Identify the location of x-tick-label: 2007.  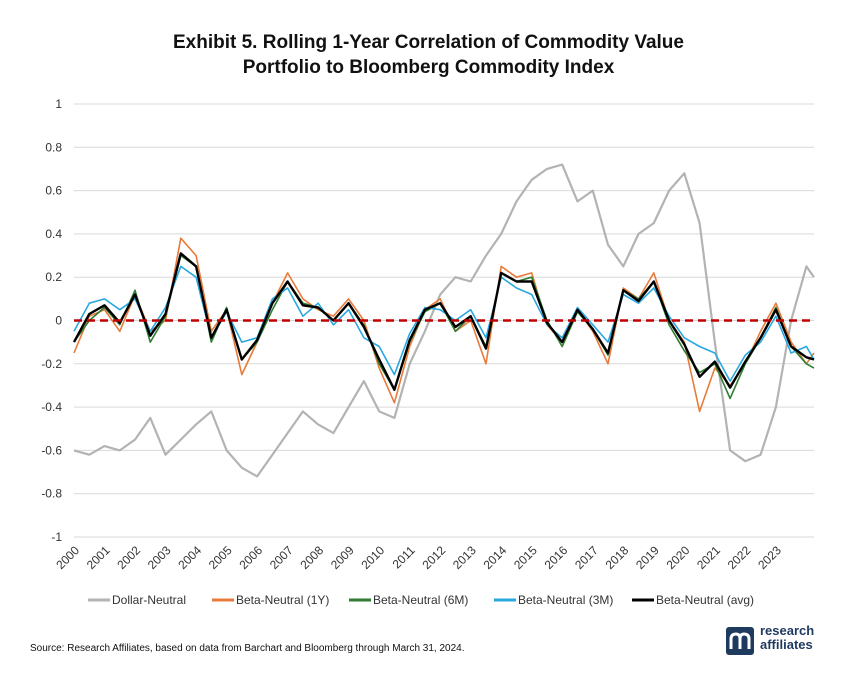
(281, 557).